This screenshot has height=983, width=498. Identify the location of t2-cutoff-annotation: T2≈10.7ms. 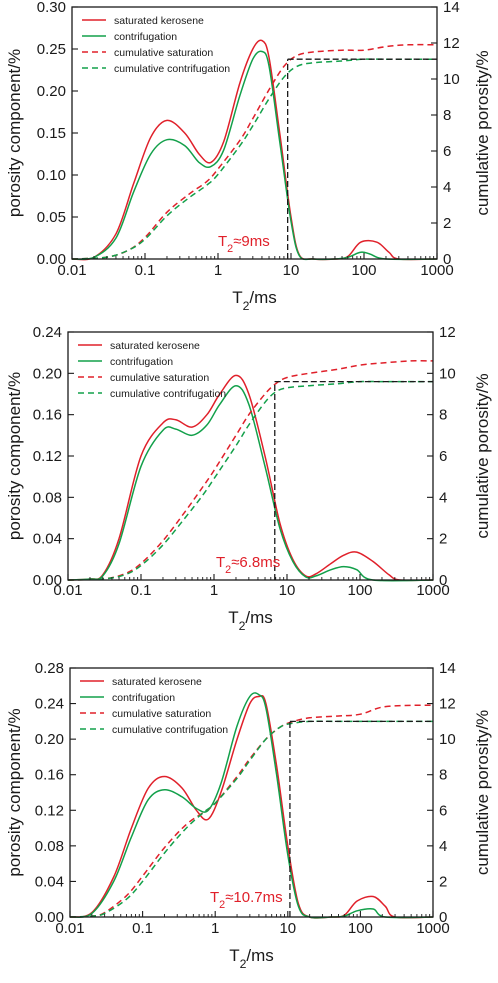
(246, 900).